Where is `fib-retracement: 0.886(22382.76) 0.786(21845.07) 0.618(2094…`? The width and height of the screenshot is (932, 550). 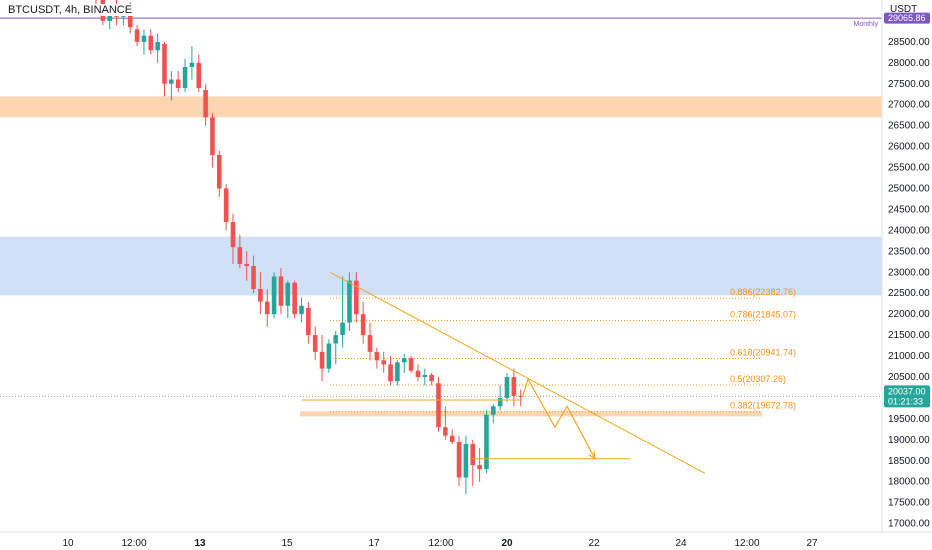 fib-retracement: 0.886(22382.76) 0.786(21845.07) 0.618(2094… is located at coordinates (563, 350).